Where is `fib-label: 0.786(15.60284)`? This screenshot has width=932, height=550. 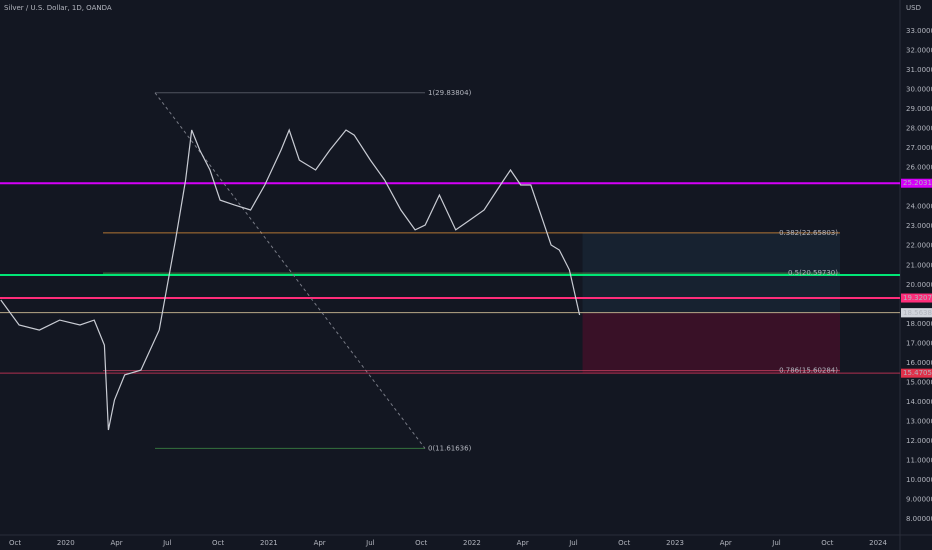 fib-label: 0.786(15.60284) is located at coordinates (808, 371).